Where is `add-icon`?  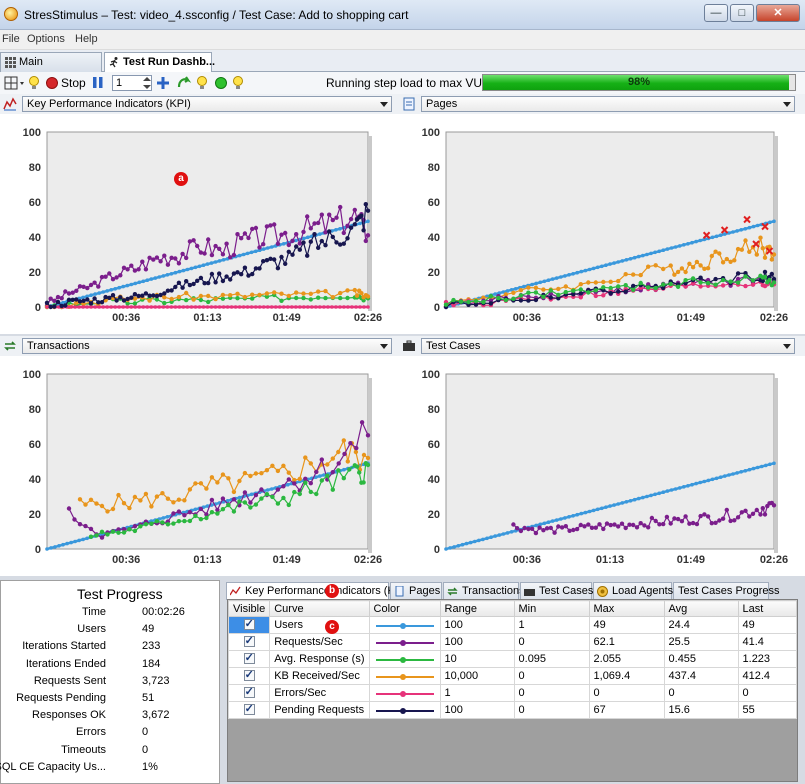 add-icon is located at coordinates (163, 83).